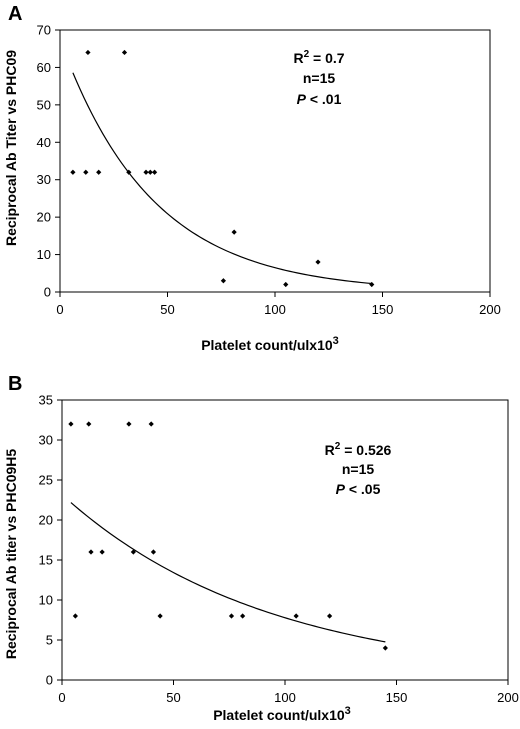 This screenshot has height=729, width=520. Describe the element at coordinates (44, 104) in the screenshot. I see `y-tick-label: 50` at that location.